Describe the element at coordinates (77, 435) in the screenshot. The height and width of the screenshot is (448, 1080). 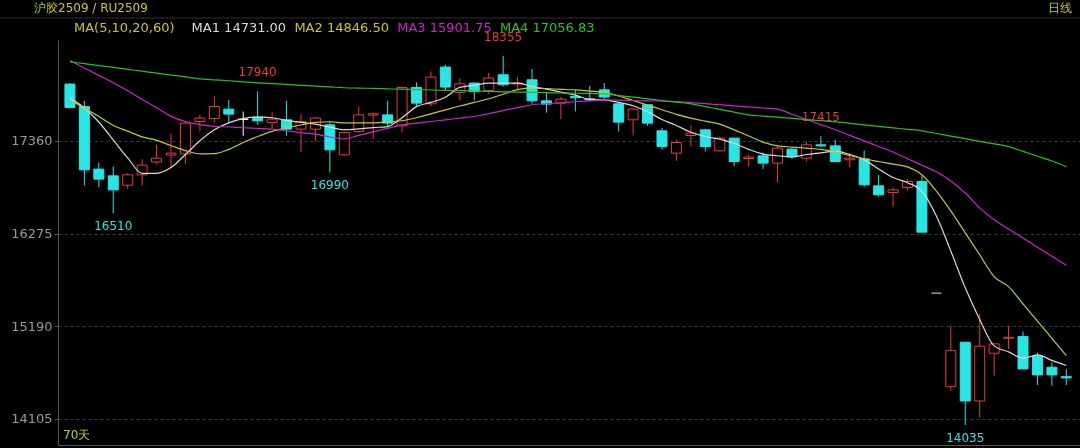
I see `annotation: 70天` at that location.